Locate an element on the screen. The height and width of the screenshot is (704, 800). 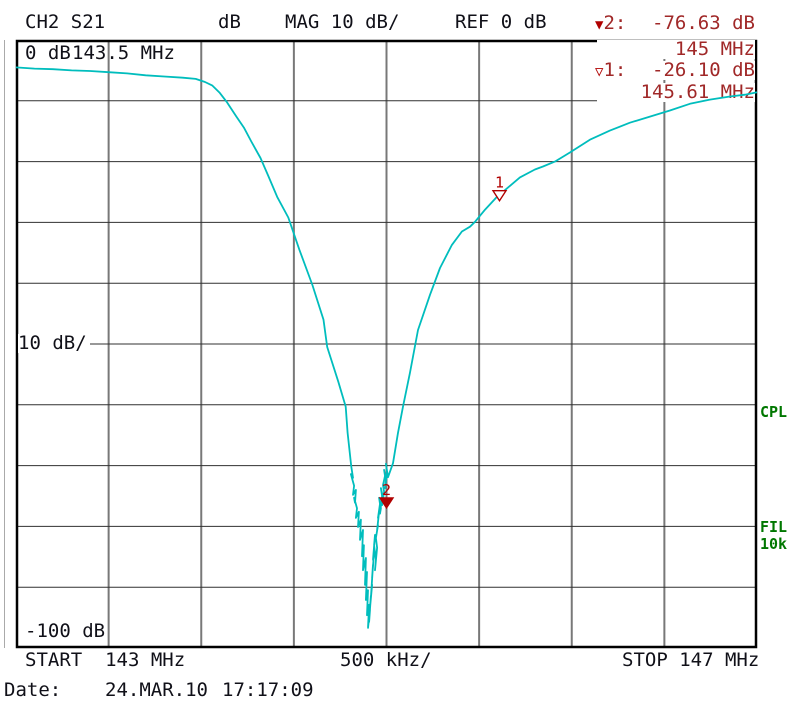
marker1-value: -26.10 dB is located at coordinates (703, 70).